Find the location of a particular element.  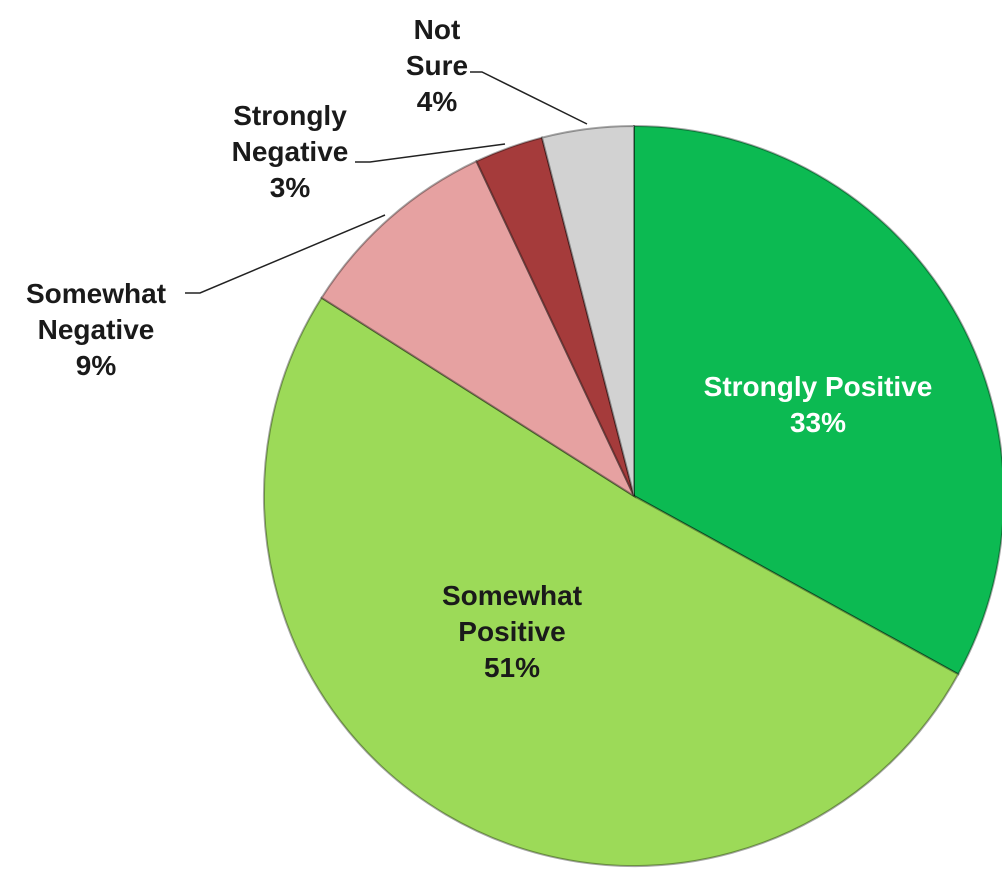

value-label: 3% is located at coordinates (290, 187).